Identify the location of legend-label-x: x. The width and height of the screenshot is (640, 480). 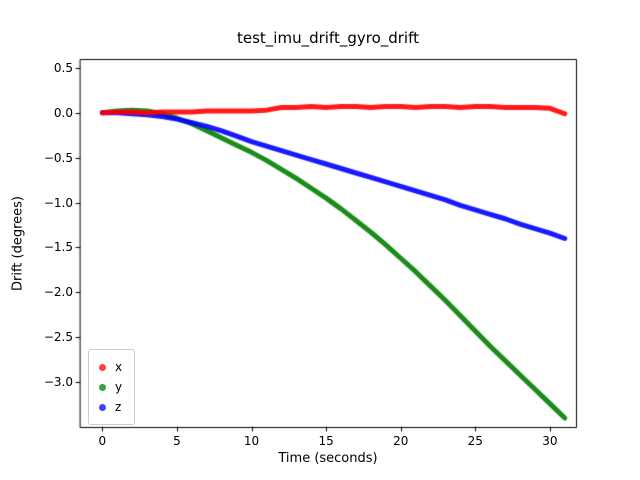
(119, 367).